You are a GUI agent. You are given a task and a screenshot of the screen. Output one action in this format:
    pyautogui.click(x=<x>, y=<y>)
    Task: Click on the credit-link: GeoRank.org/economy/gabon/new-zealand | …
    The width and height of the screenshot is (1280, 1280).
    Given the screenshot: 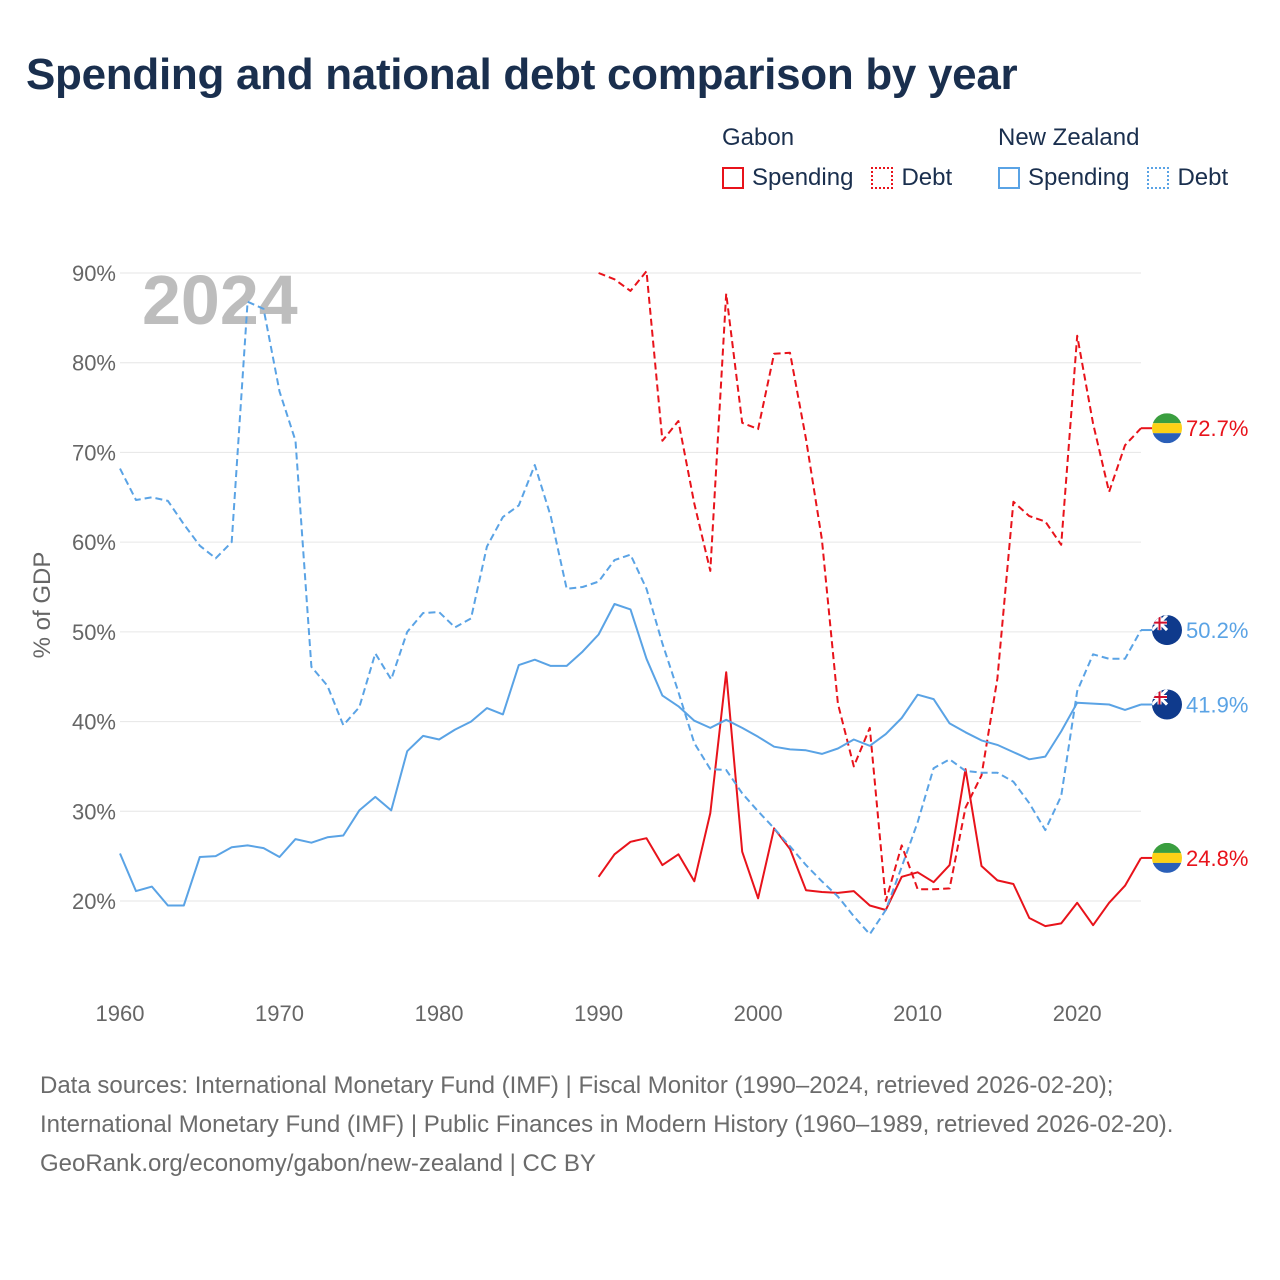 What is the action you would take?
    pyautogui.click(x=318, y=1163)
    